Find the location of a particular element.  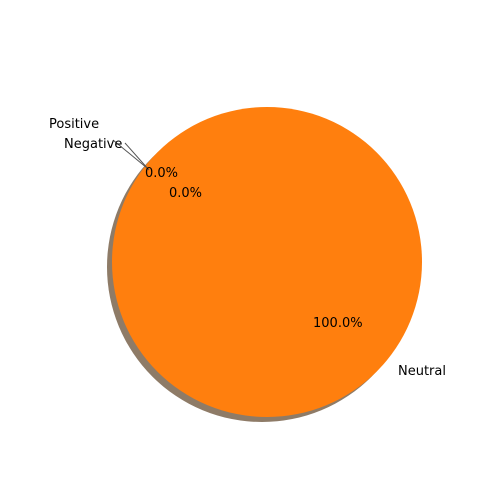

slice-label-neutral: Neutral is located at coordinates (422, 371).